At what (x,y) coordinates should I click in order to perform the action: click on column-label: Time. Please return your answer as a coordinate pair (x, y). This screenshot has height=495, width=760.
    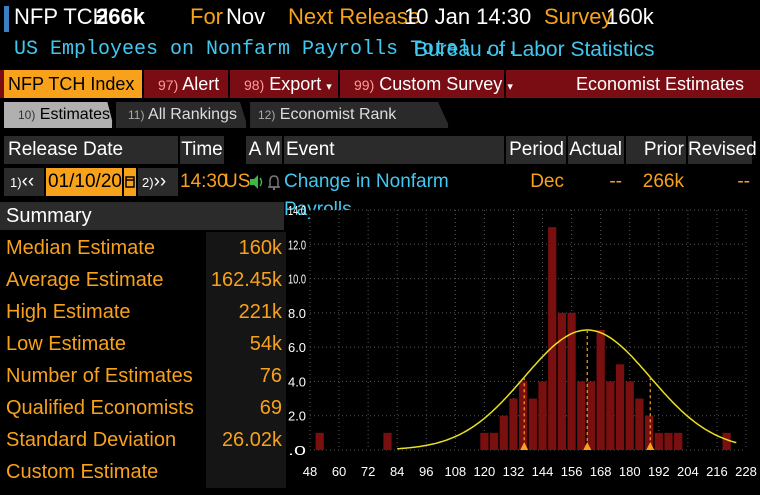
    Looking at the image, I should click on (202, 149).